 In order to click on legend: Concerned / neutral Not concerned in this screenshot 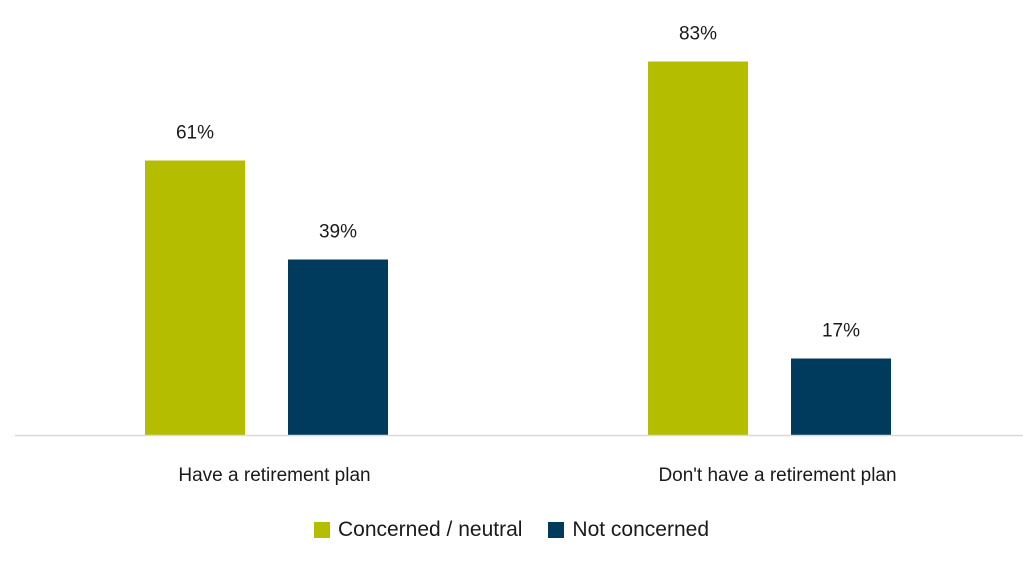, I will do `click(511, 530)`.